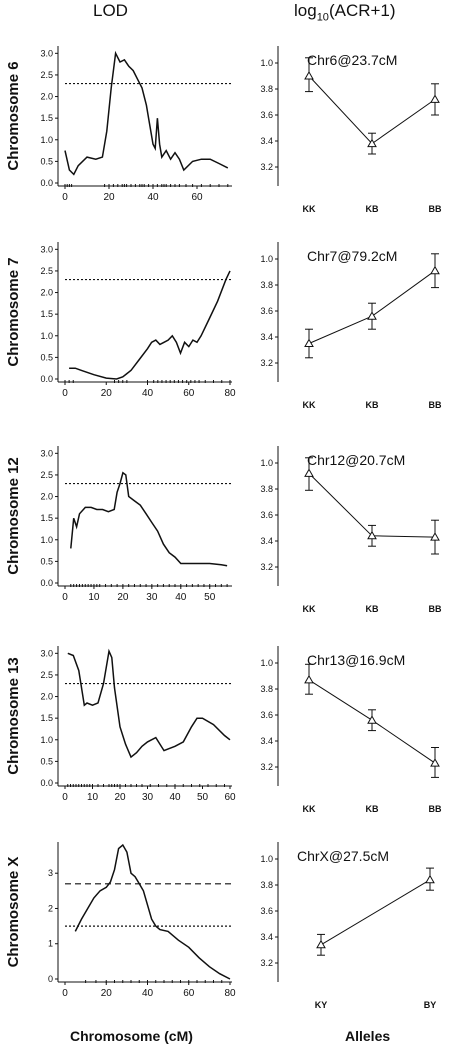  Describe the element at coordinates (351, 530) in the screenshot. I see `effect-panel-2: 3.2 3.4 3.6 3.8 1.0 KK KB BB Chr12@20.7cM` at that location.